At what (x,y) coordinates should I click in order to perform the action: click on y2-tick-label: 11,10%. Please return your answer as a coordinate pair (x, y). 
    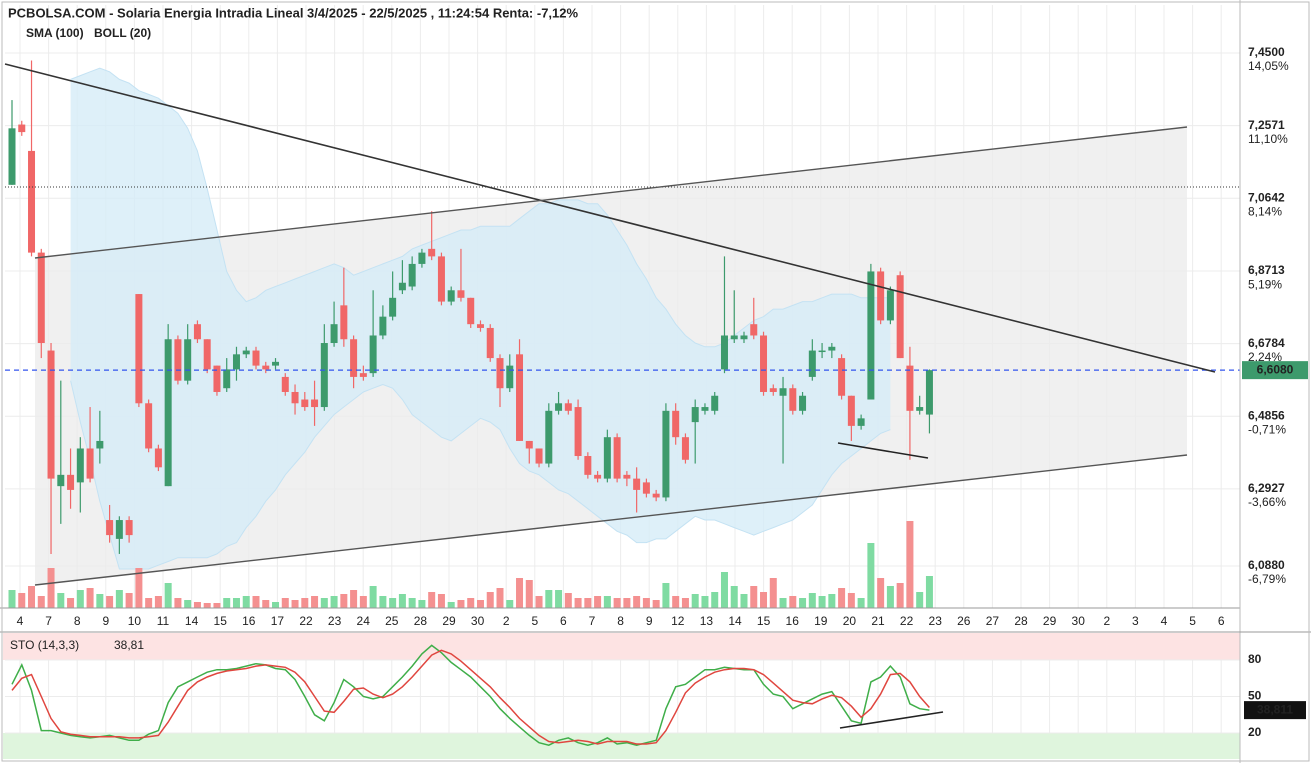
    Looking at the image, I should click on (1268, 139).